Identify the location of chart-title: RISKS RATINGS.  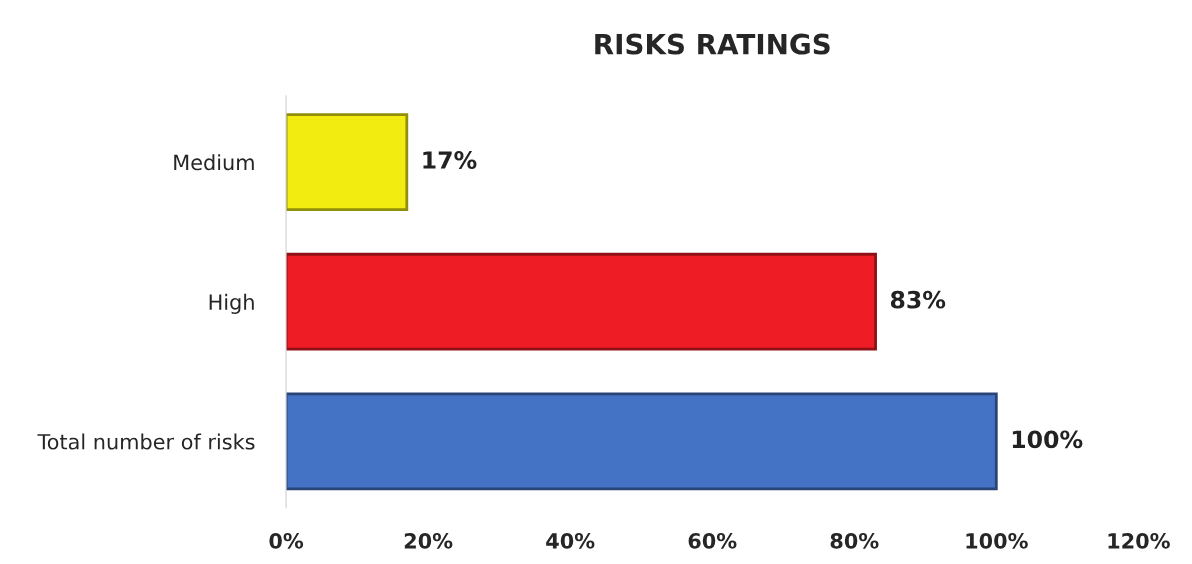
(712, 44).